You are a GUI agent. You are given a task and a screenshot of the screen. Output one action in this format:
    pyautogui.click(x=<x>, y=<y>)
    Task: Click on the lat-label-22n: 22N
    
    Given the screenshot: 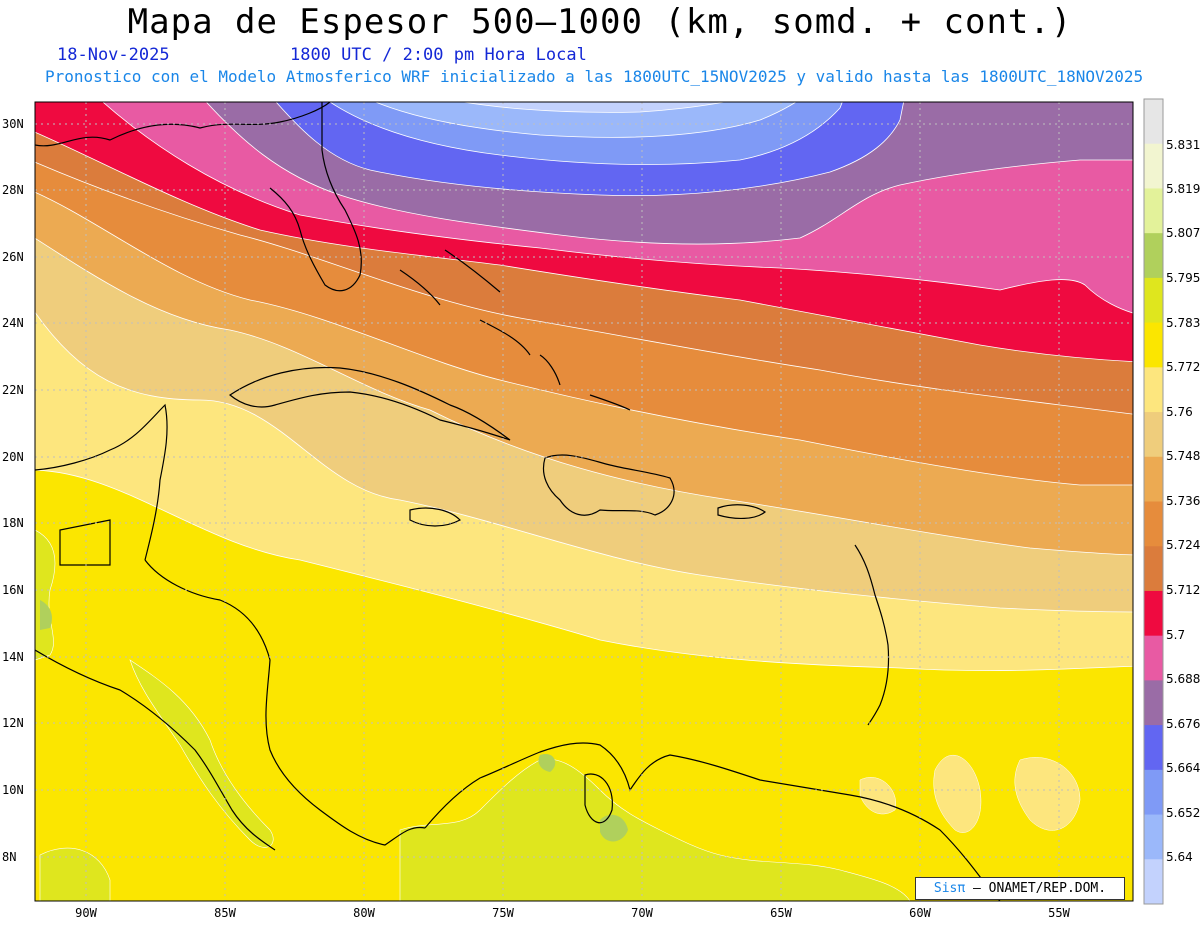 What is the action you would take?
    pyautogui.click(x=13, y=390)
    